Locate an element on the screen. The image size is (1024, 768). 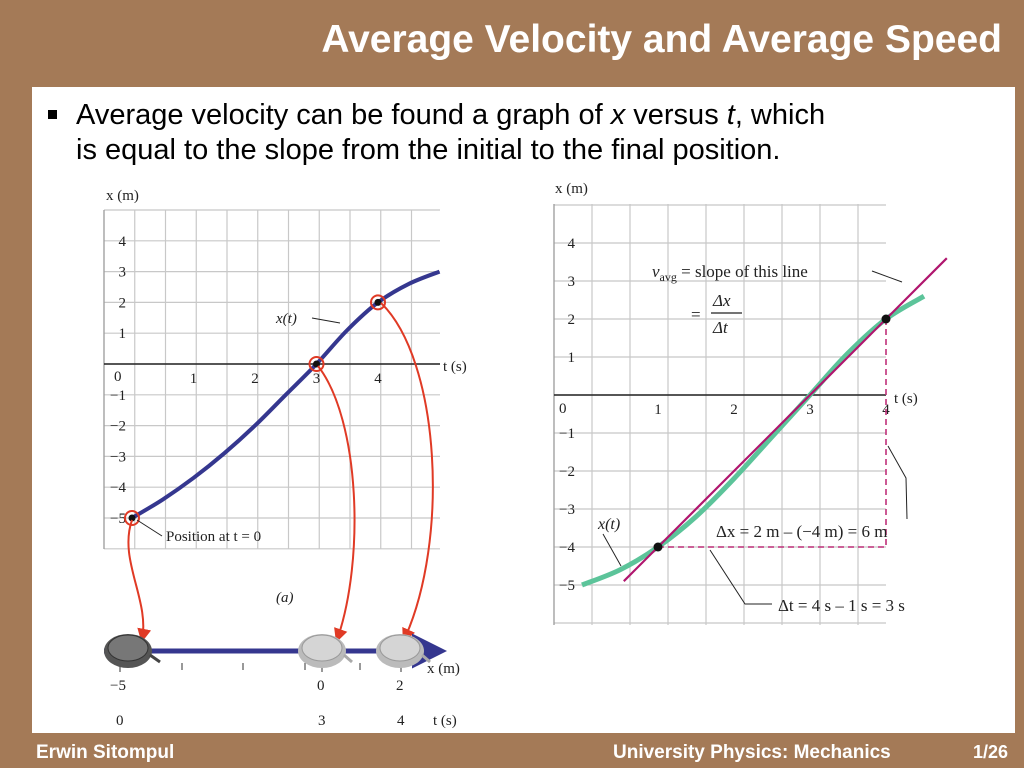
right-ytick: 4 is located at coordinates (572, 244).